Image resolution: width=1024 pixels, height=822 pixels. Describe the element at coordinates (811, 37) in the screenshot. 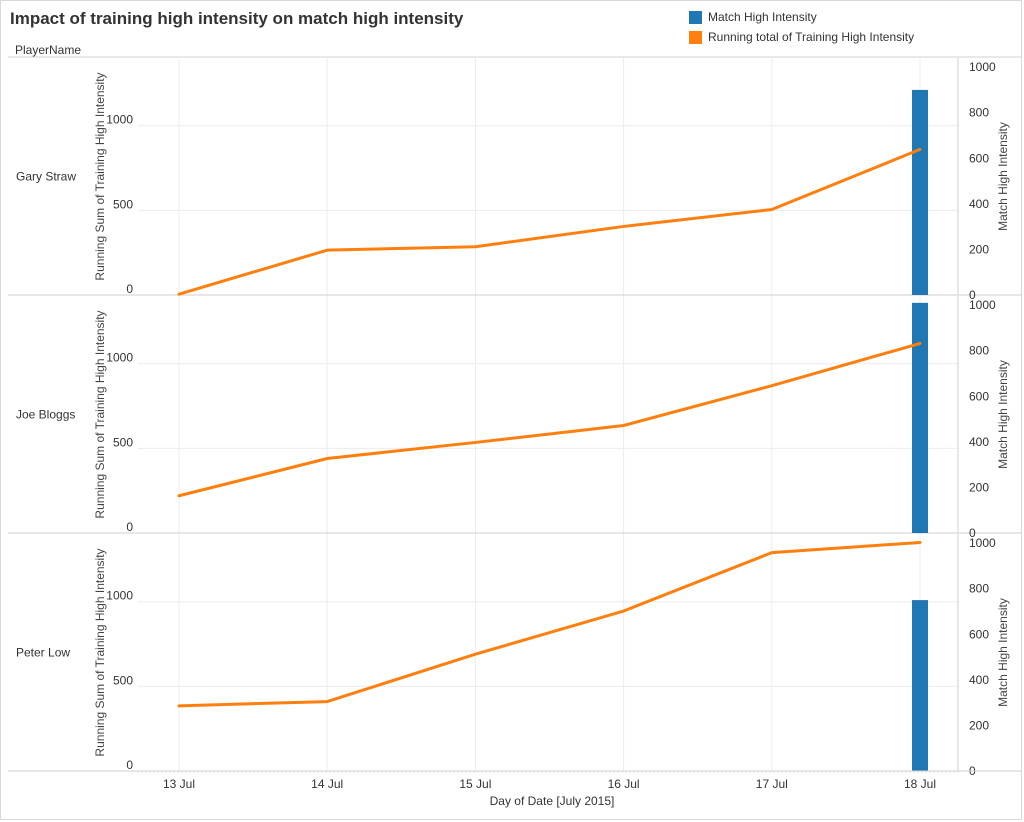

I see `legend-label-training: Running total of Training High Intensity` at that location.